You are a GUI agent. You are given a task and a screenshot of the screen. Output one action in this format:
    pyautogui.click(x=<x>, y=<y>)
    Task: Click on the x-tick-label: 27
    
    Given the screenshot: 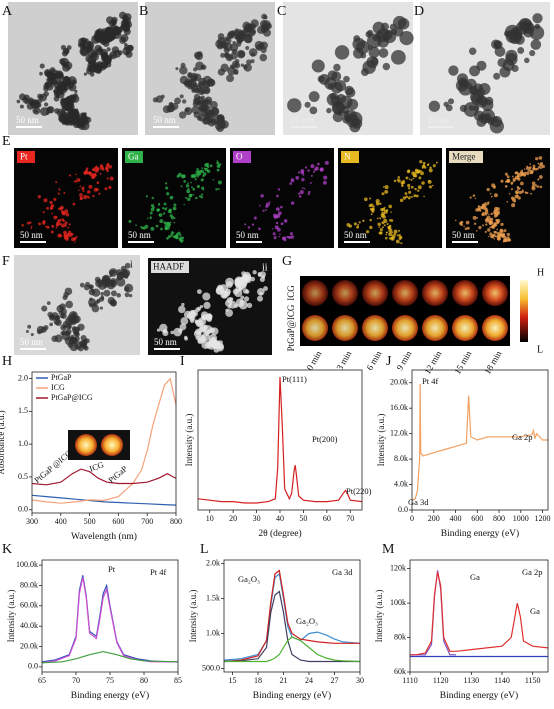 What is the action you would take?
    pyautogui.click(x=335, y=680)
    